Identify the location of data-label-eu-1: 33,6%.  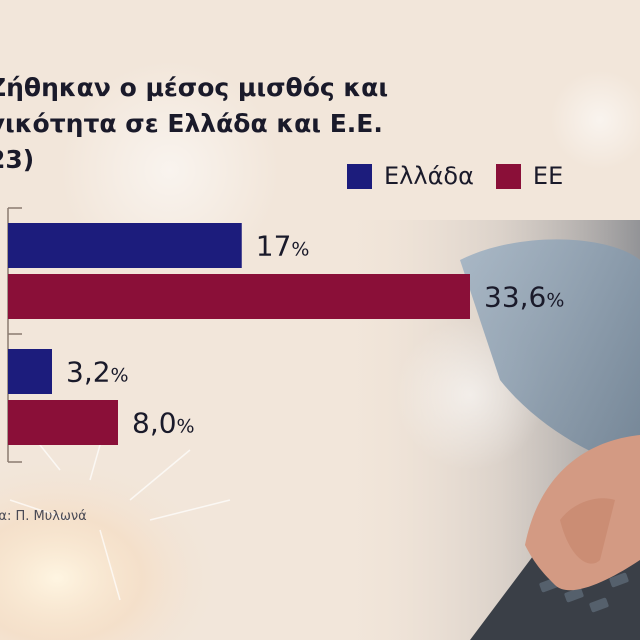
(524, 297).